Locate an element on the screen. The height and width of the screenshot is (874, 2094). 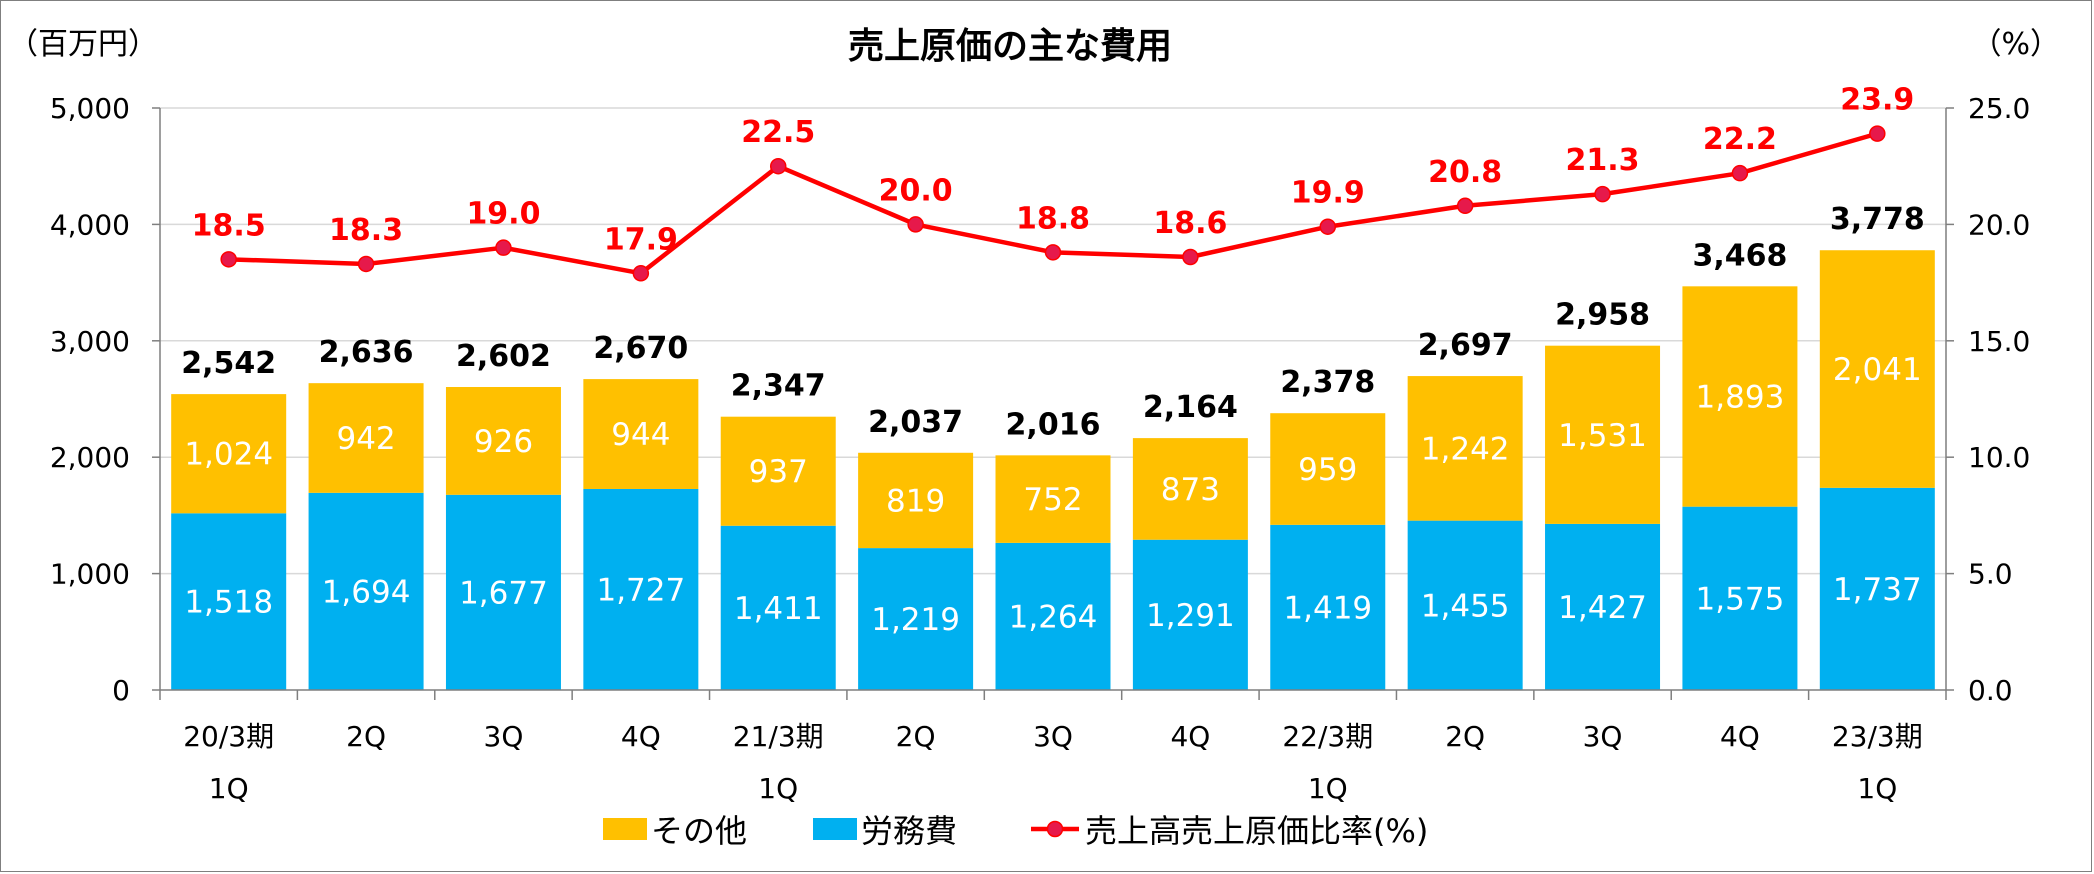
ratio-line is located at coordinates (1053, 203).